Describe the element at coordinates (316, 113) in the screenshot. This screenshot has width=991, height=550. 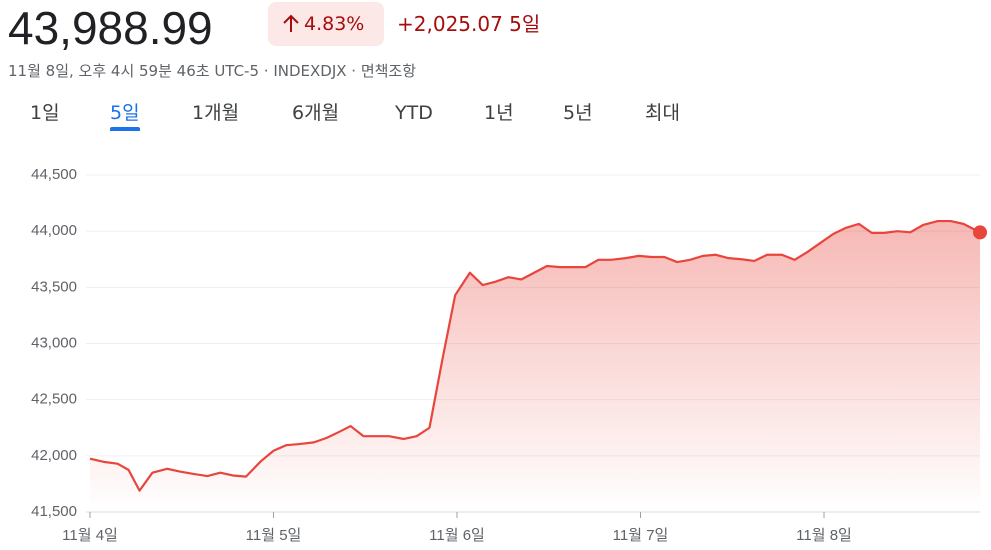
I see `tab: 6개월` at that location.